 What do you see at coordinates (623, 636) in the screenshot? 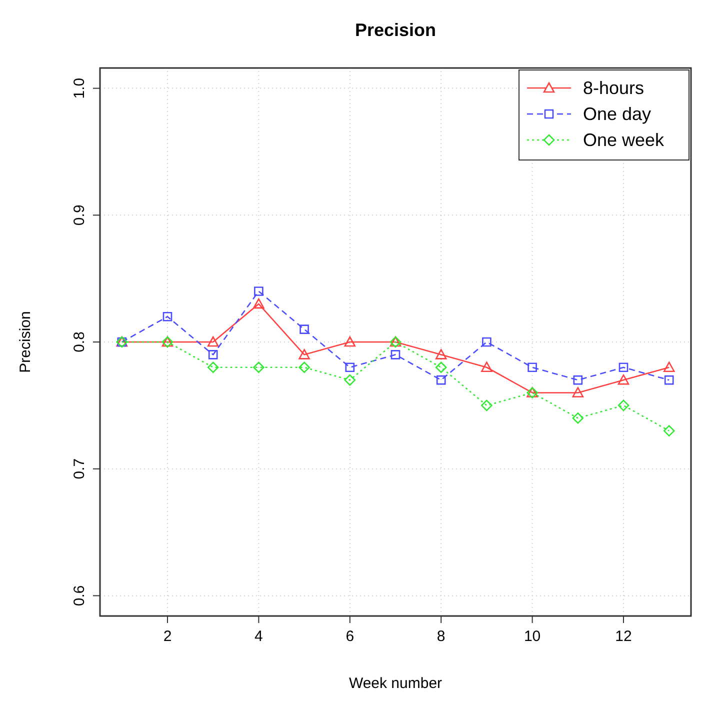
I see `x-tick-label: 12` at bounding box center [623, 636].